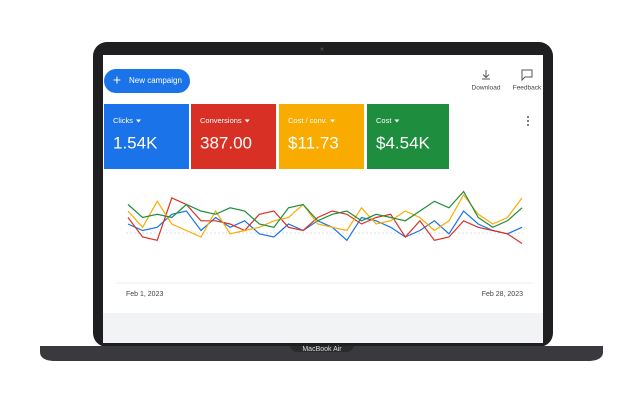  Describe the element at coordinates (155, 80) in the screenshot. I see `button-label: New campaign` at that location.